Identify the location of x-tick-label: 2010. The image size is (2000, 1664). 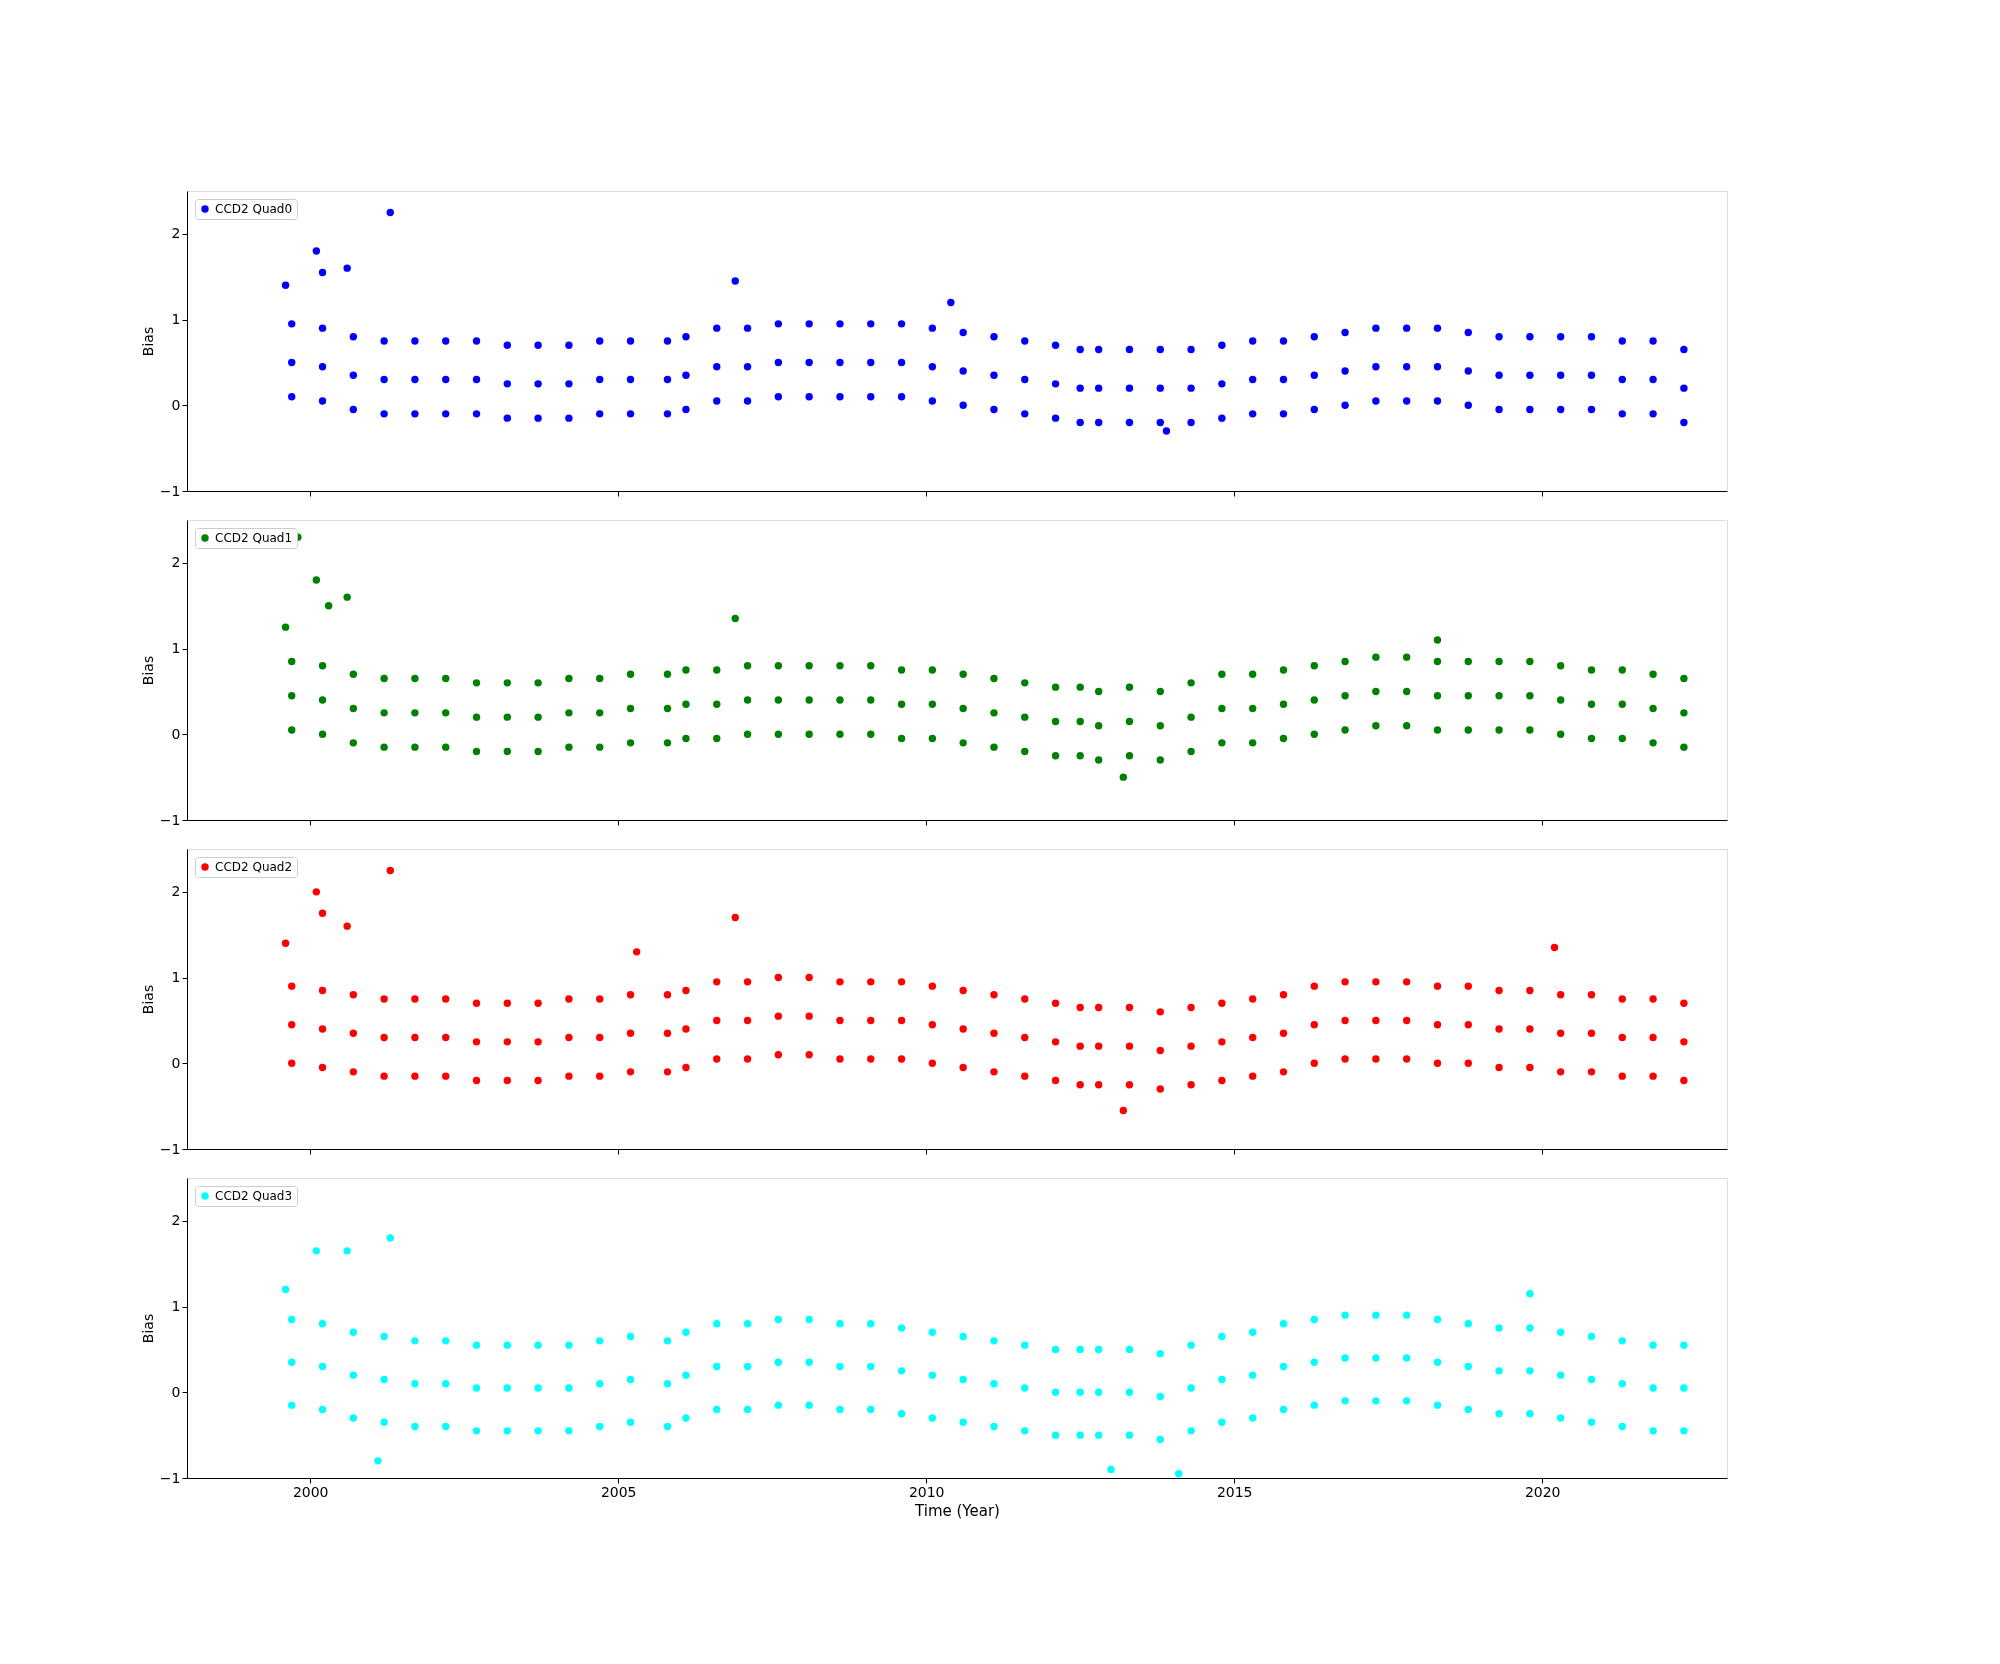
(926, 1491).